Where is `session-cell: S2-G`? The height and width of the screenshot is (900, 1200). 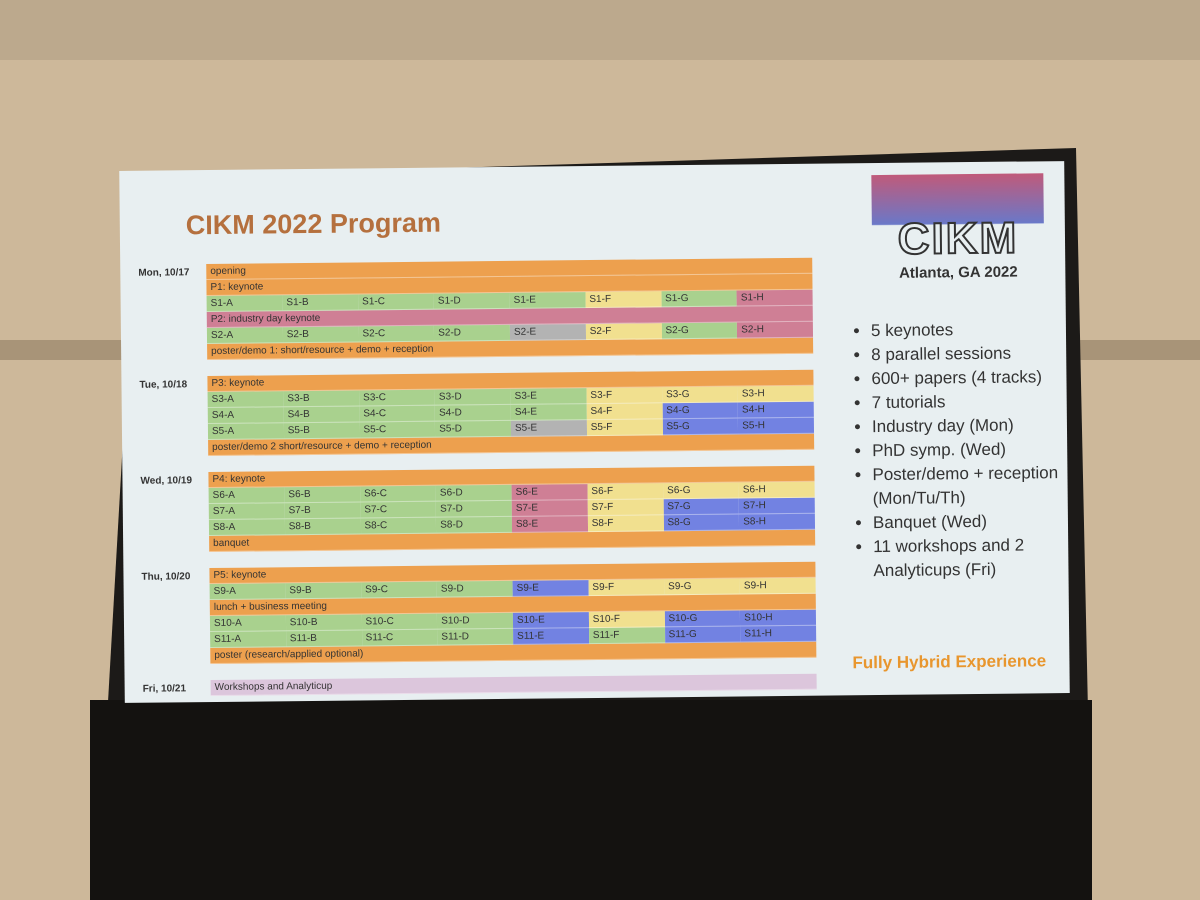 session-cell: S2-G is located at coordinates (699, 331).